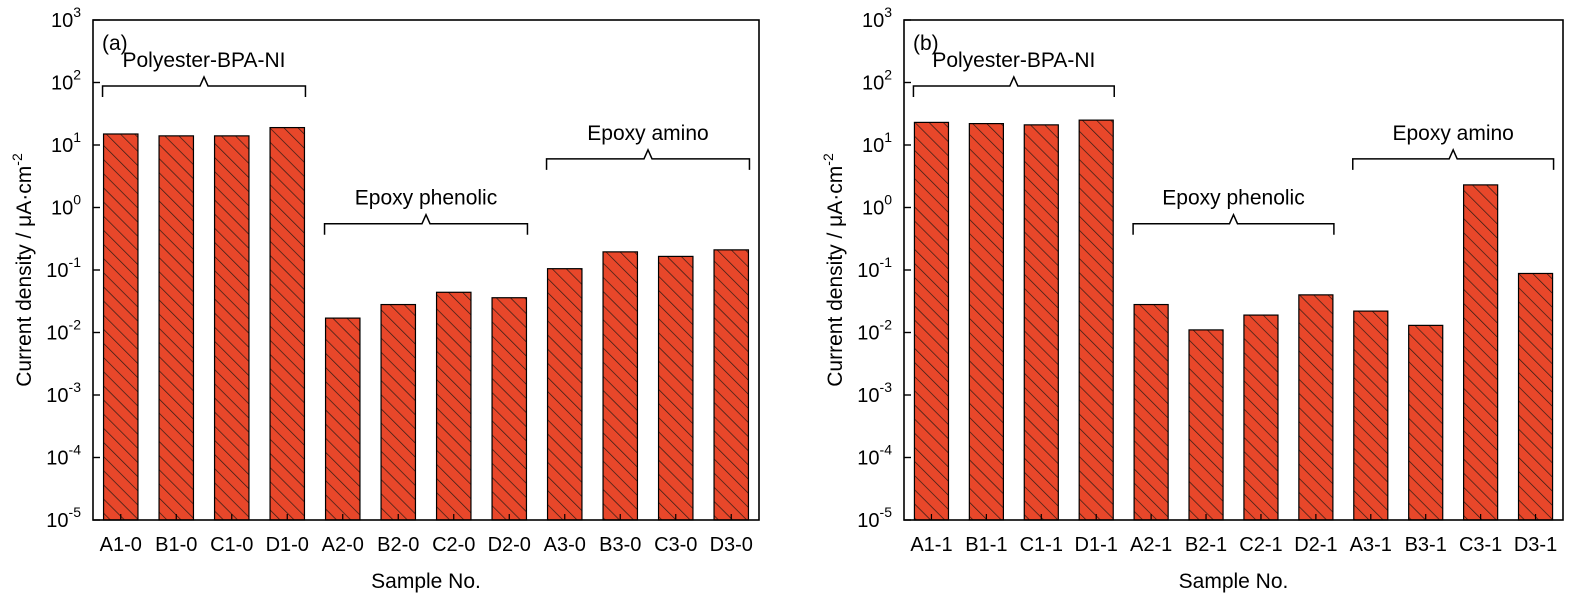 The height and width of the screenshot is (606, 1582). What do you see at coordinates (620, 545) in the screenshot?
I see `x-tick-label: B3-0` at bounding box center [620, 545].